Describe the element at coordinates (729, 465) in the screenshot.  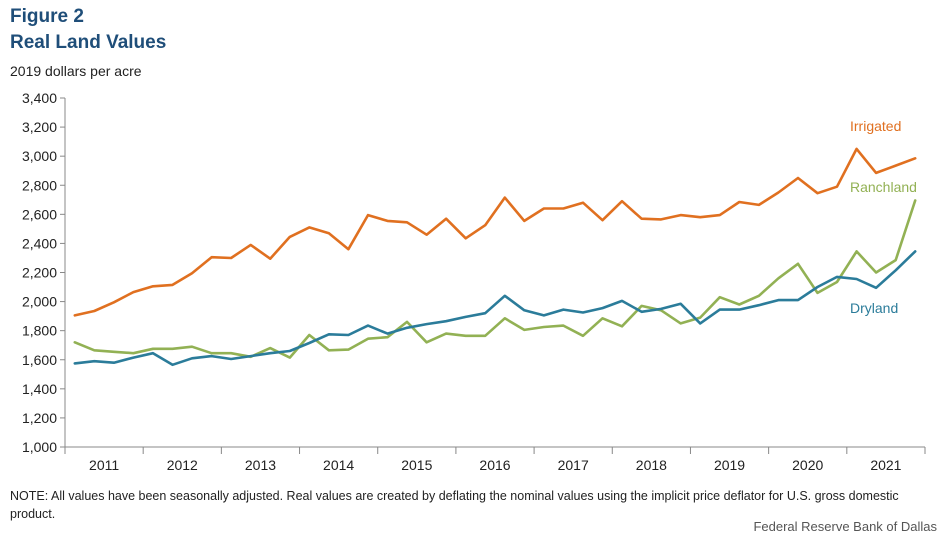
I see `x-tick-label: 2019` at that location.